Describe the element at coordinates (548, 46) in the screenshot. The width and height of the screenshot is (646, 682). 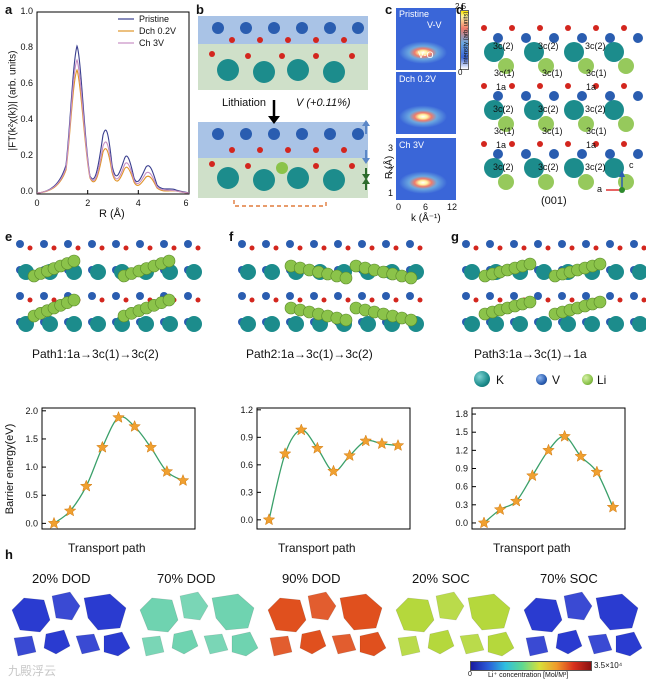
I see `site-3c2-b: 3c(2)` at that location.